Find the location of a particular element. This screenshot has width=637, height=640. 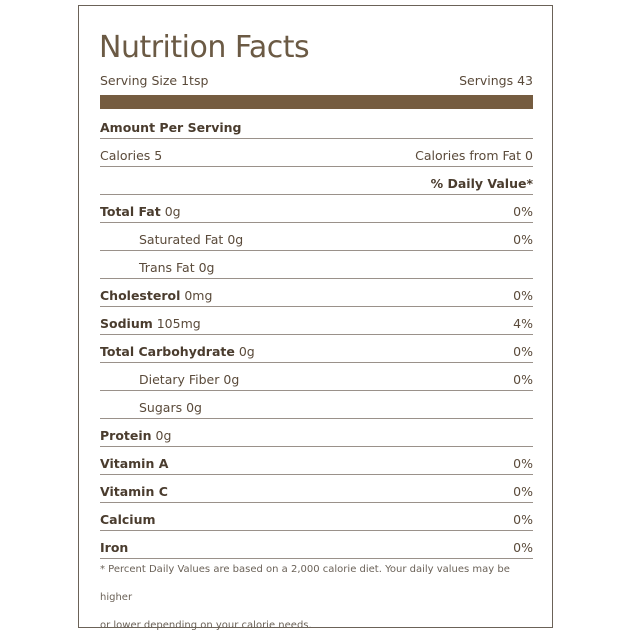

vitamin-name: Vitamin C is located at coordinates (134, 491).